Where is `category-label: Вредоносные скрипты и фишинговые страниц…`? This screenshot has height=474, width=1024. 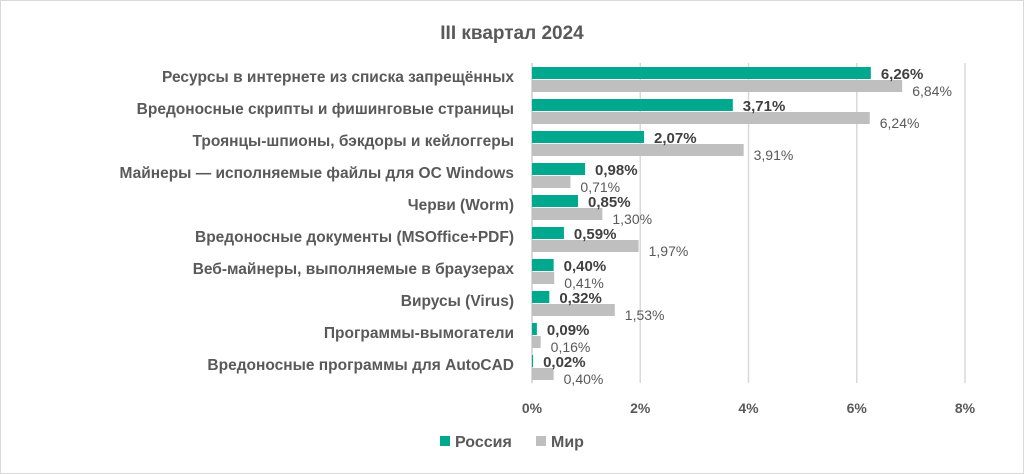
category-label: Вредоносные скрипты и фишинговые страниц… is located at coordinates (325, 109).